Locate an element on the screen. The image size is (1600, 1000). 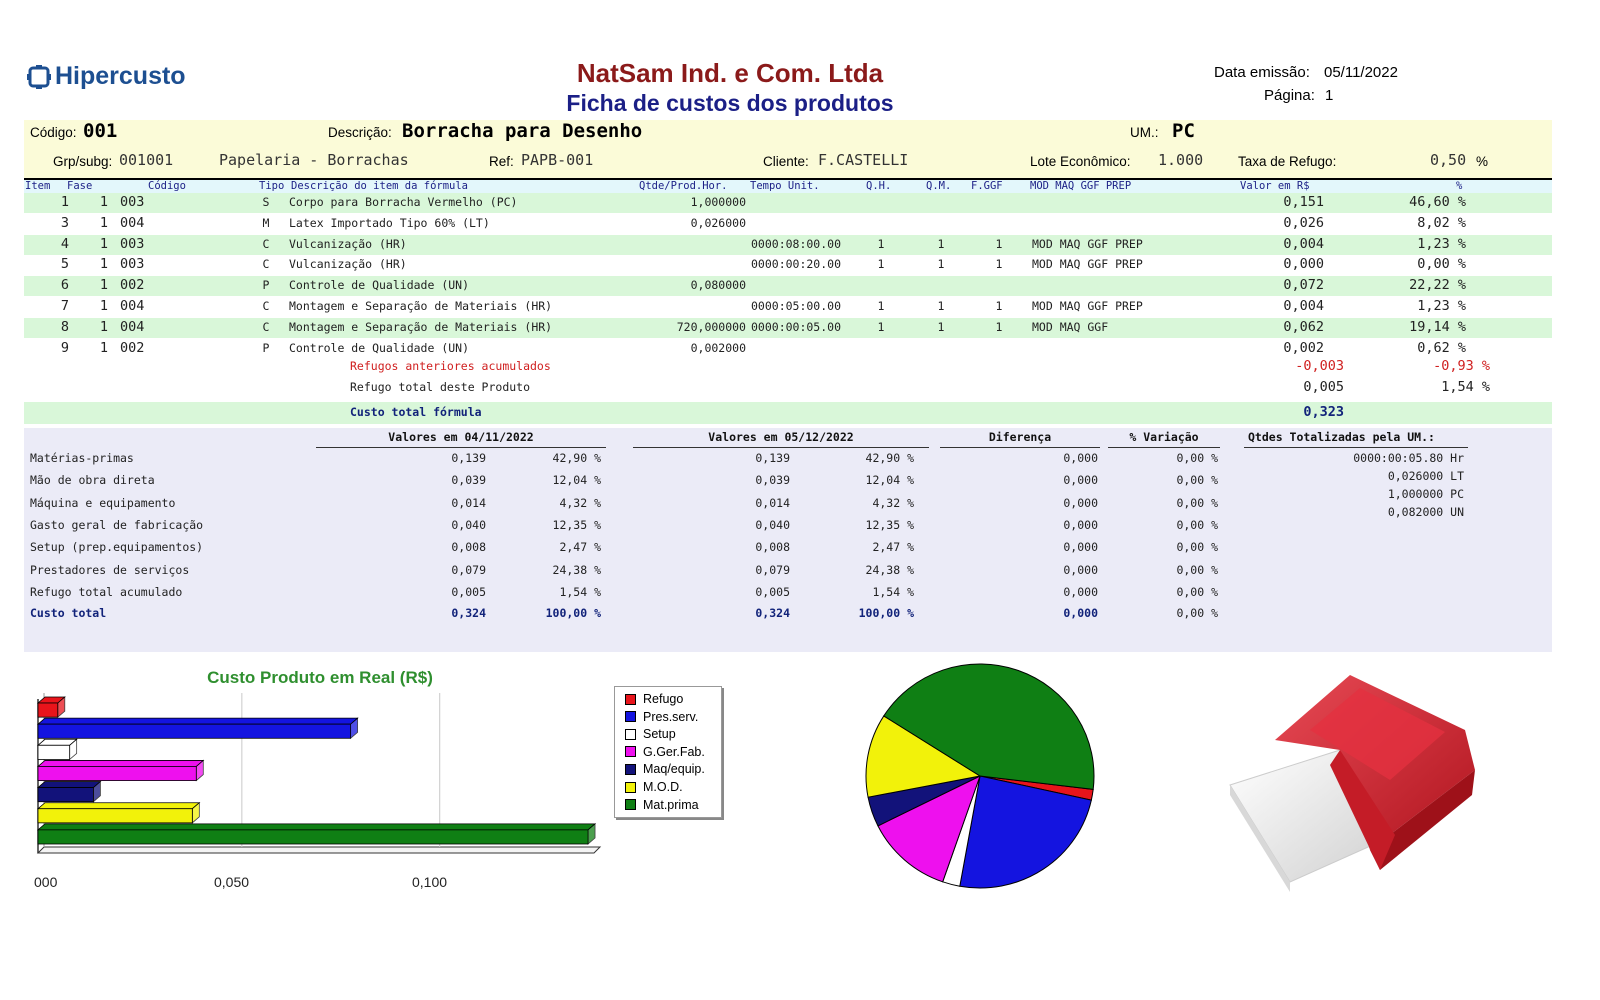
bar-m-o-d- is located at coordinates (118, 812).